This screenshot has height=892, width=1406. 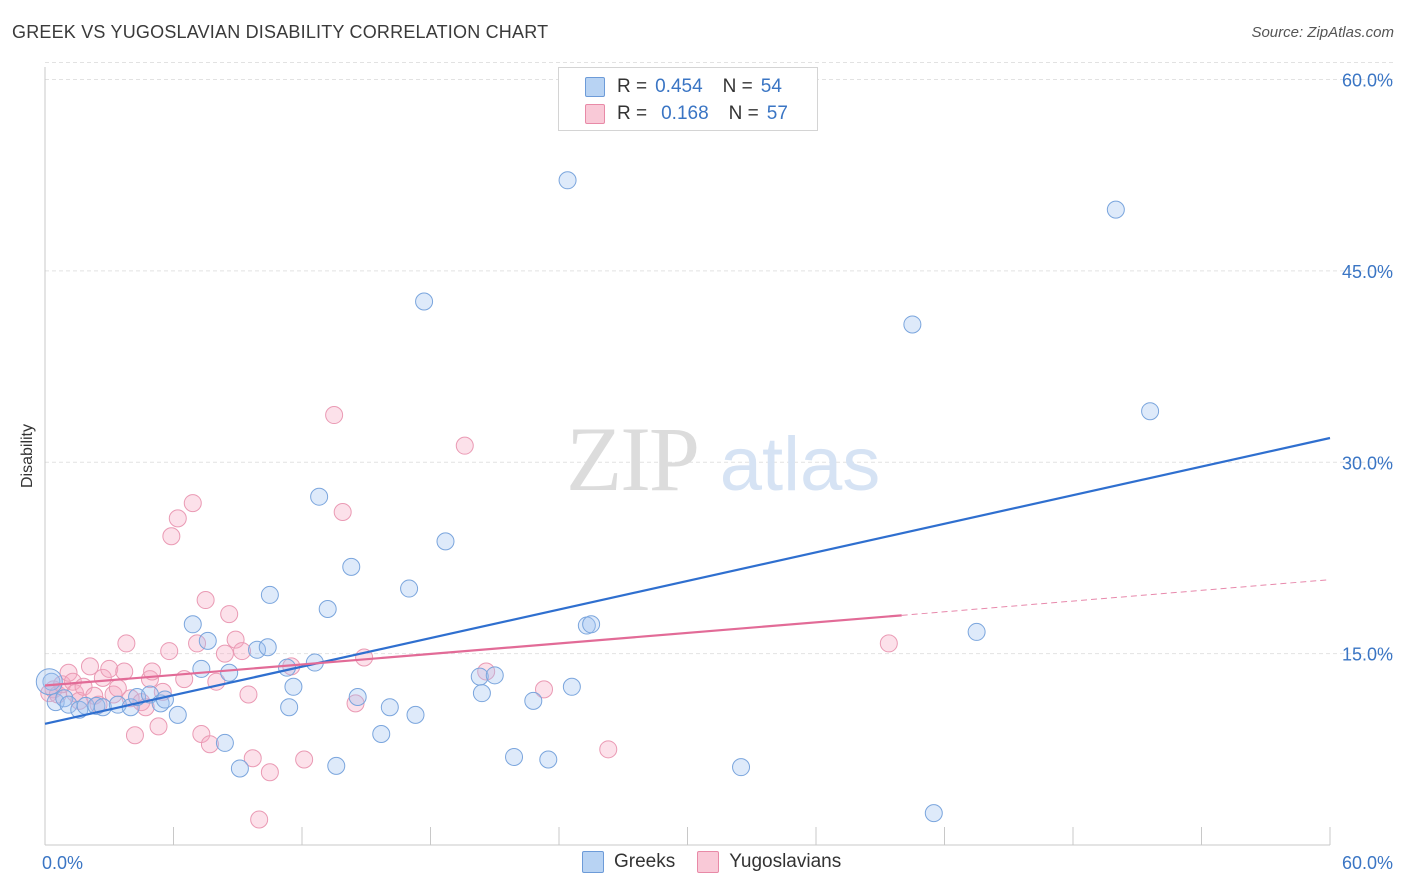 I want to click on legend-row-yugoslavians: R = 0.168 N = 57, so click(x=686, y=114).